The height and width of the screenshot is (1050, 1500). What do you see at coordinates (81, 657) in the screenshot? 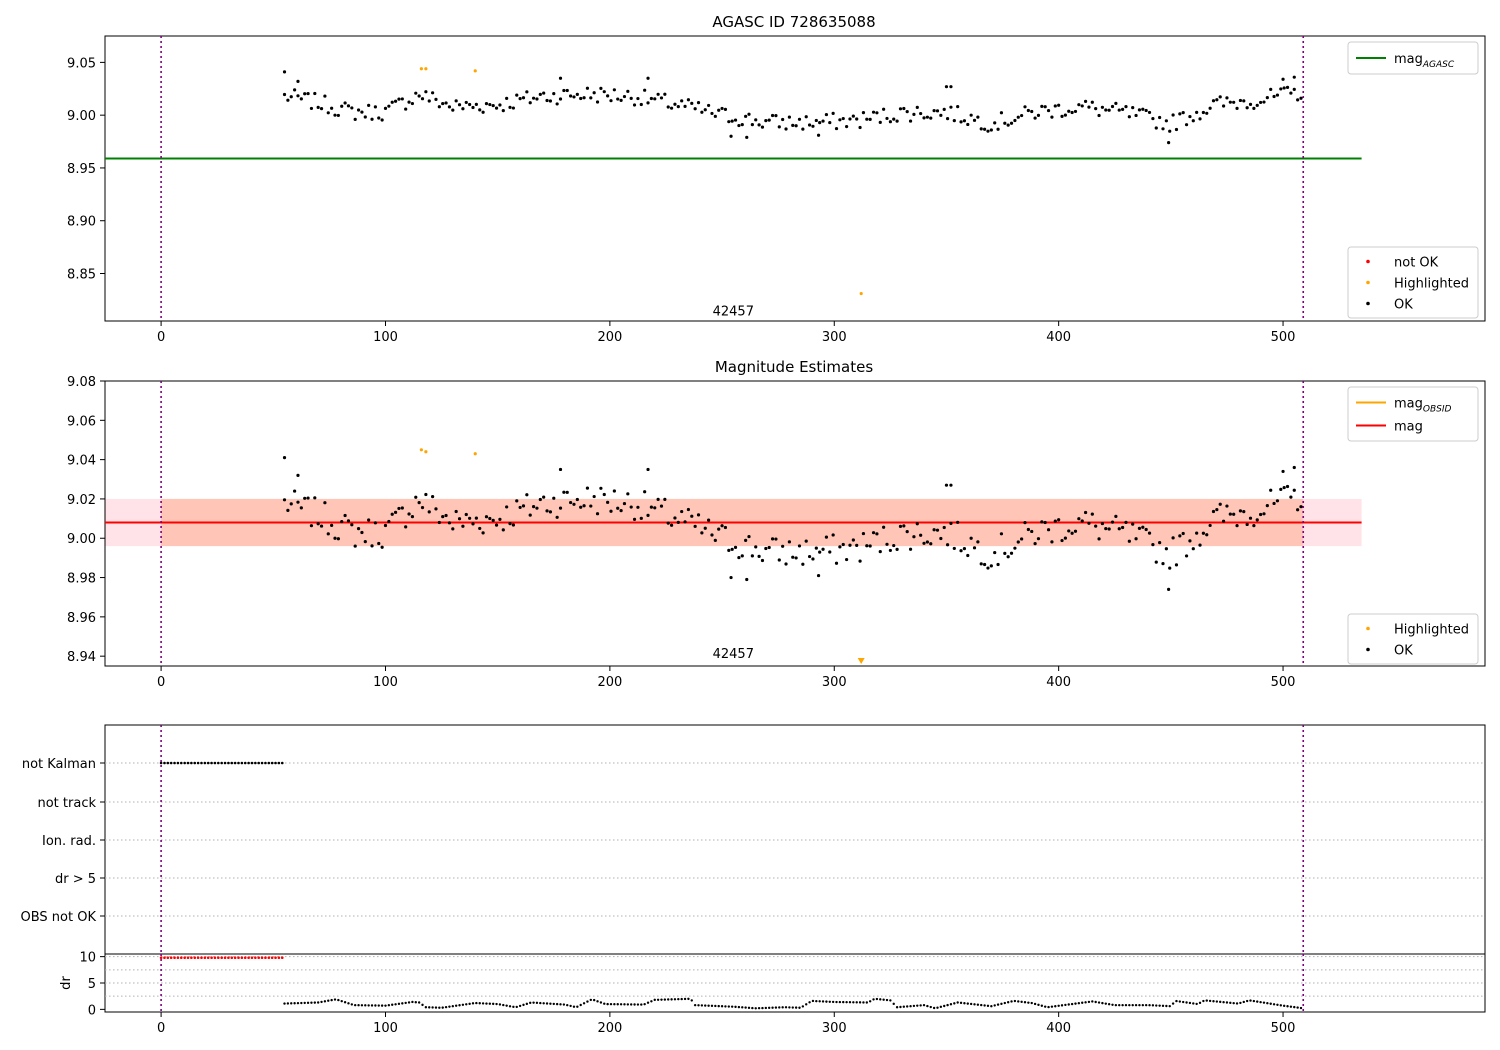
I see `p2-ytick-label-0: 8.94` at bounding box center [81, 657].